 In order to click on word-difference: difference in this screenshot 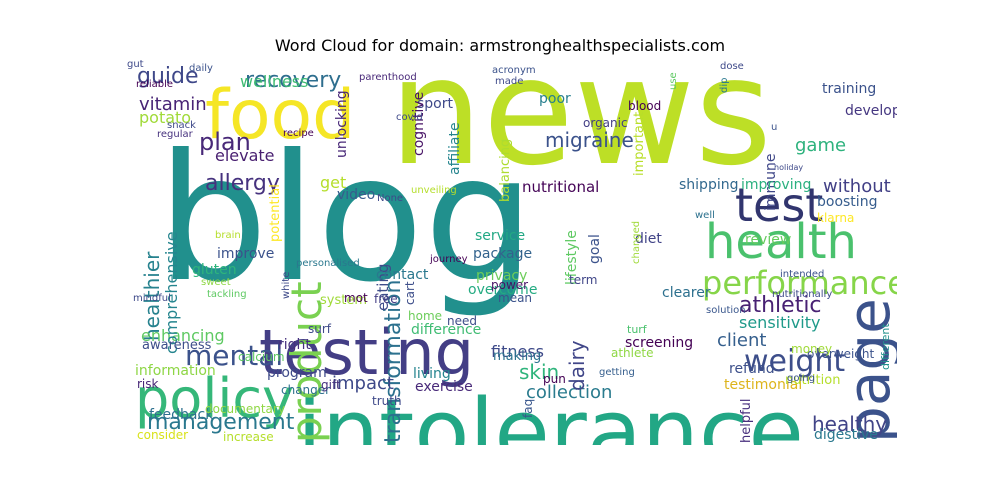, I will do `click(446, 330)`.